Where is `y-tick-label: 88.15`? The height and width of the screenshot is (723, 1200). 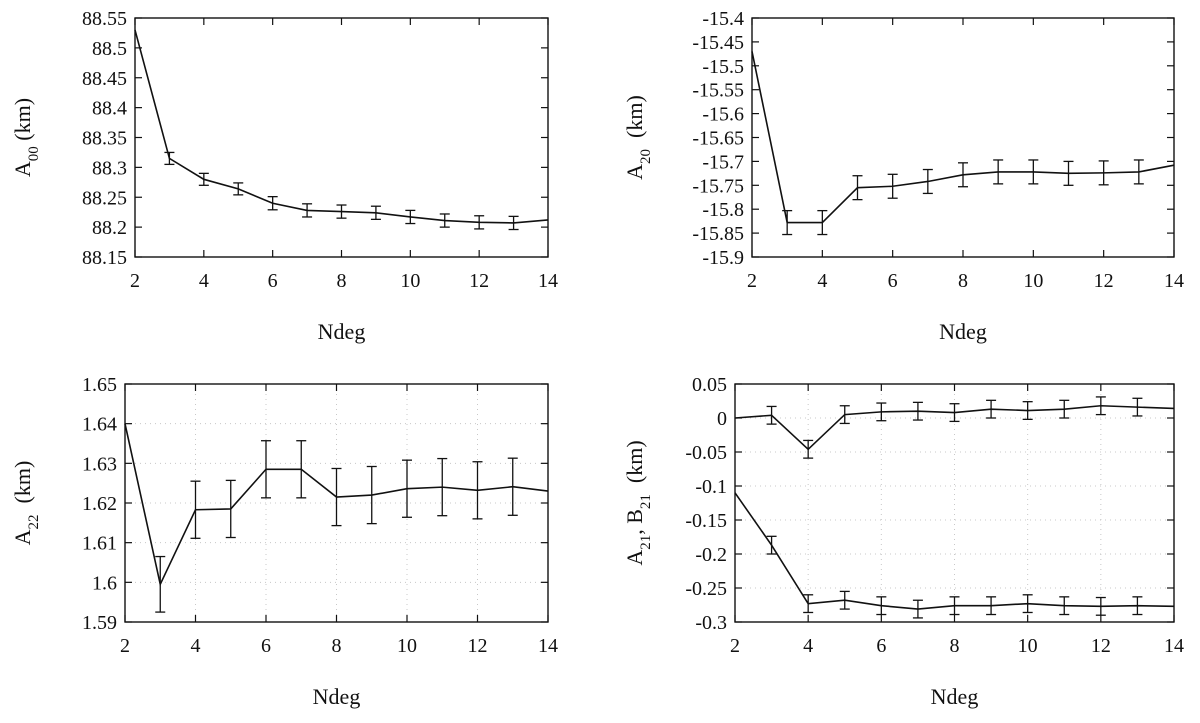 y-tick-label: 88.15 is located at coordinates (104, 258).